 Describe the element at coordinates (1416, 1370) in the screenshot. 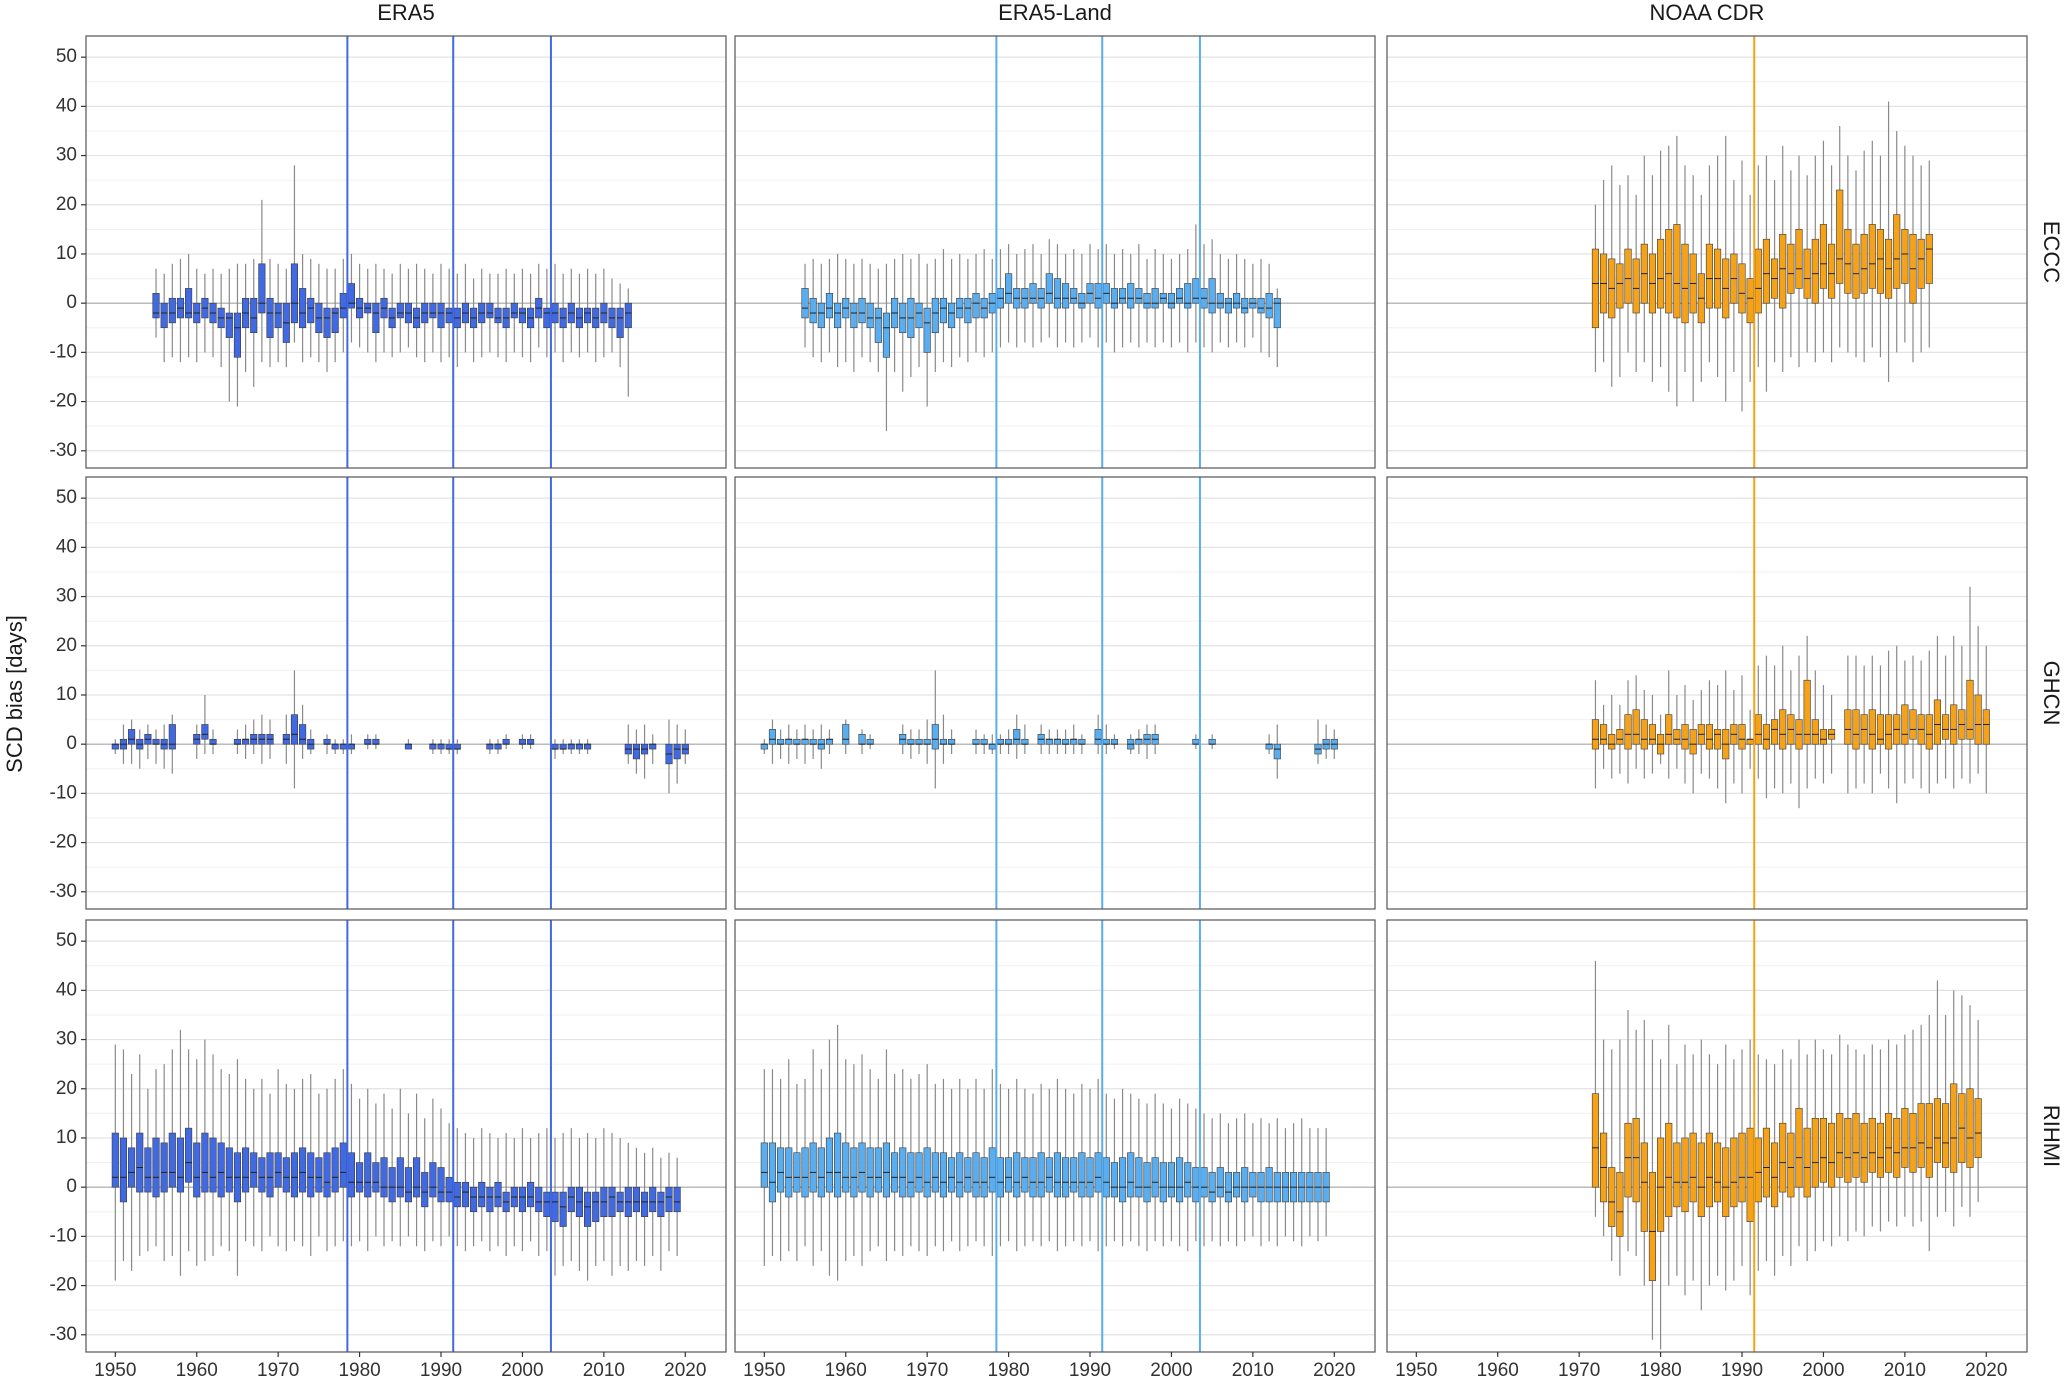

I see `x-tick-label: 1950` at that location.